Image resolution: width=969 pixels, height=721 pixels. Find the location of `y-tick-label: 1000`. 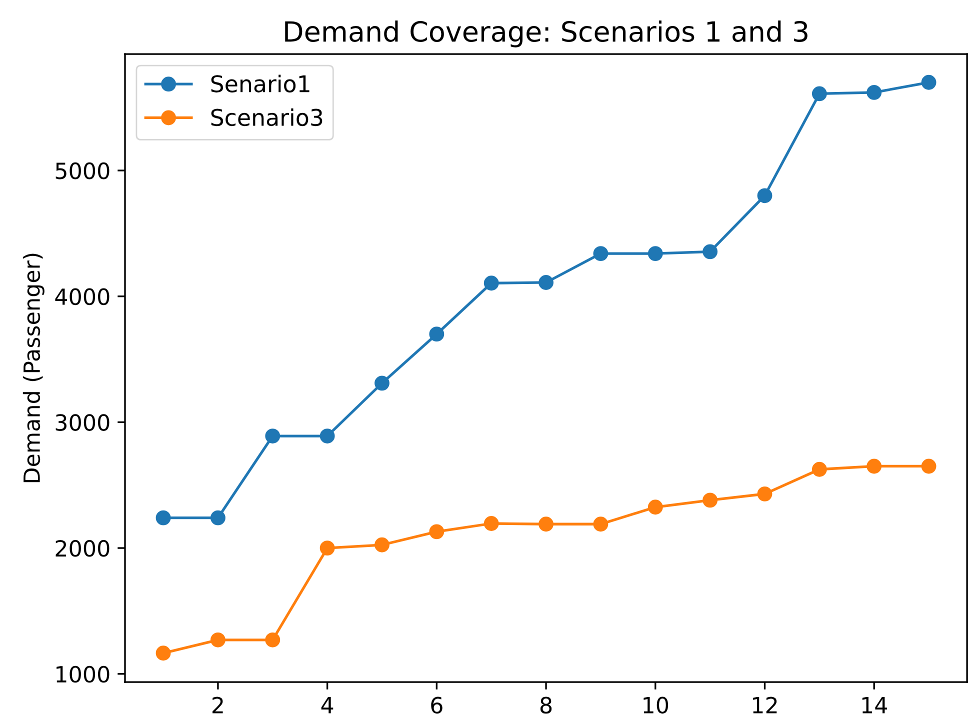

y-tick-label: 1000 is located at coordinates (83, 674).